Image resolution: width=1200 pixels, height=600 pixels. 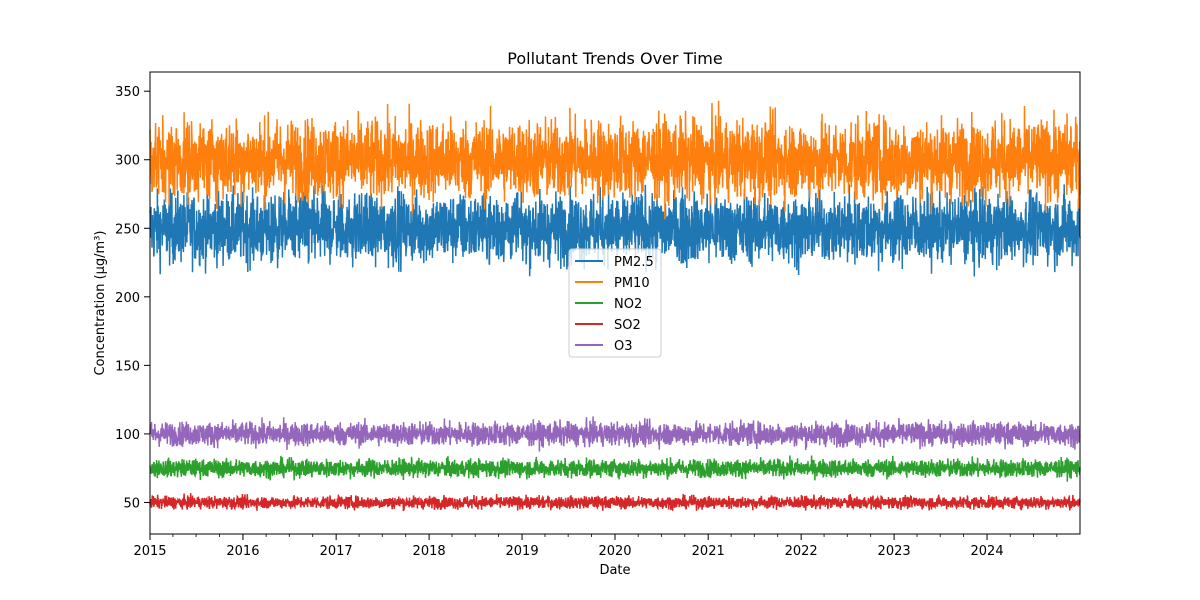 I want to click on y-tick-label: 350, so click(x=127, y=92).